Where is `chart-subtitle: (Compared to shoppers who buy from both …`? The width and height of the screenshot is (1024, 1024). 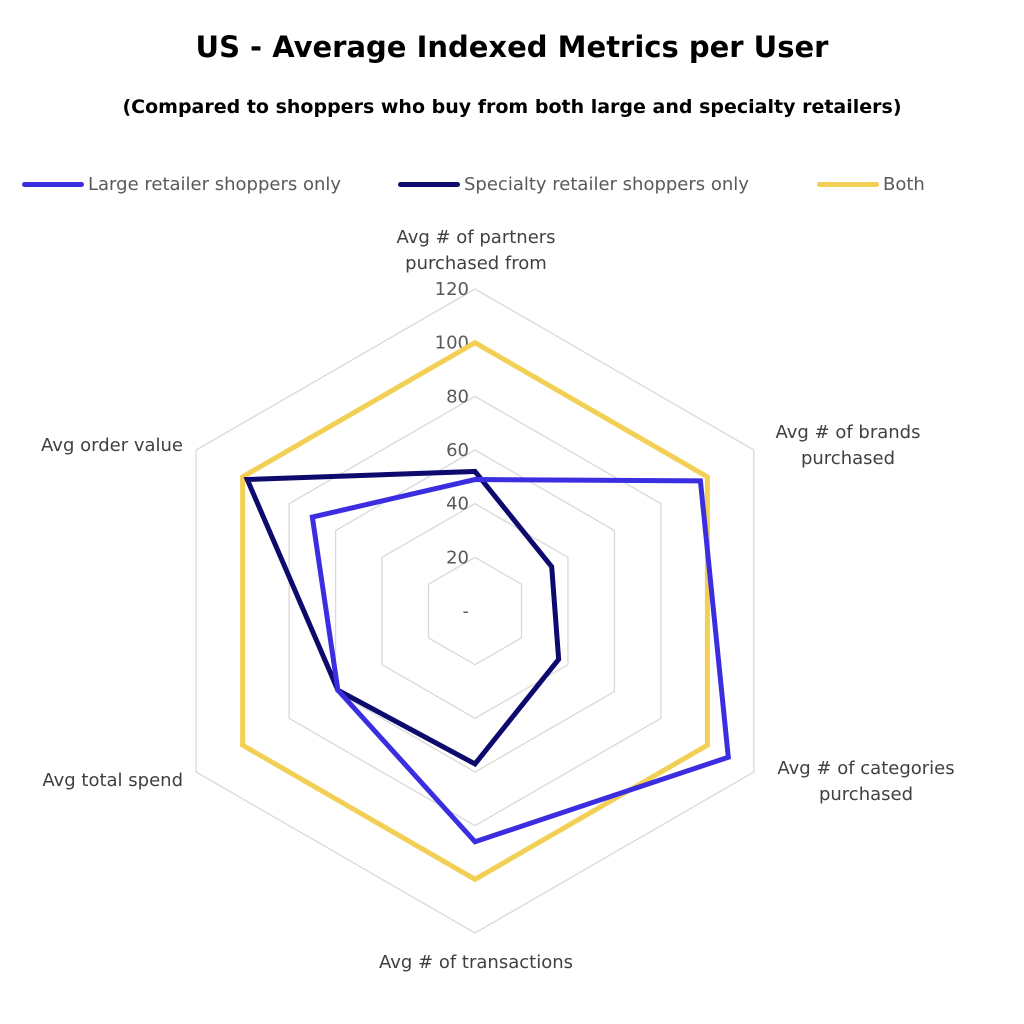
chart-subtitle: (Compared to shoppers who buy from both … is located at coordinates (512, 107).